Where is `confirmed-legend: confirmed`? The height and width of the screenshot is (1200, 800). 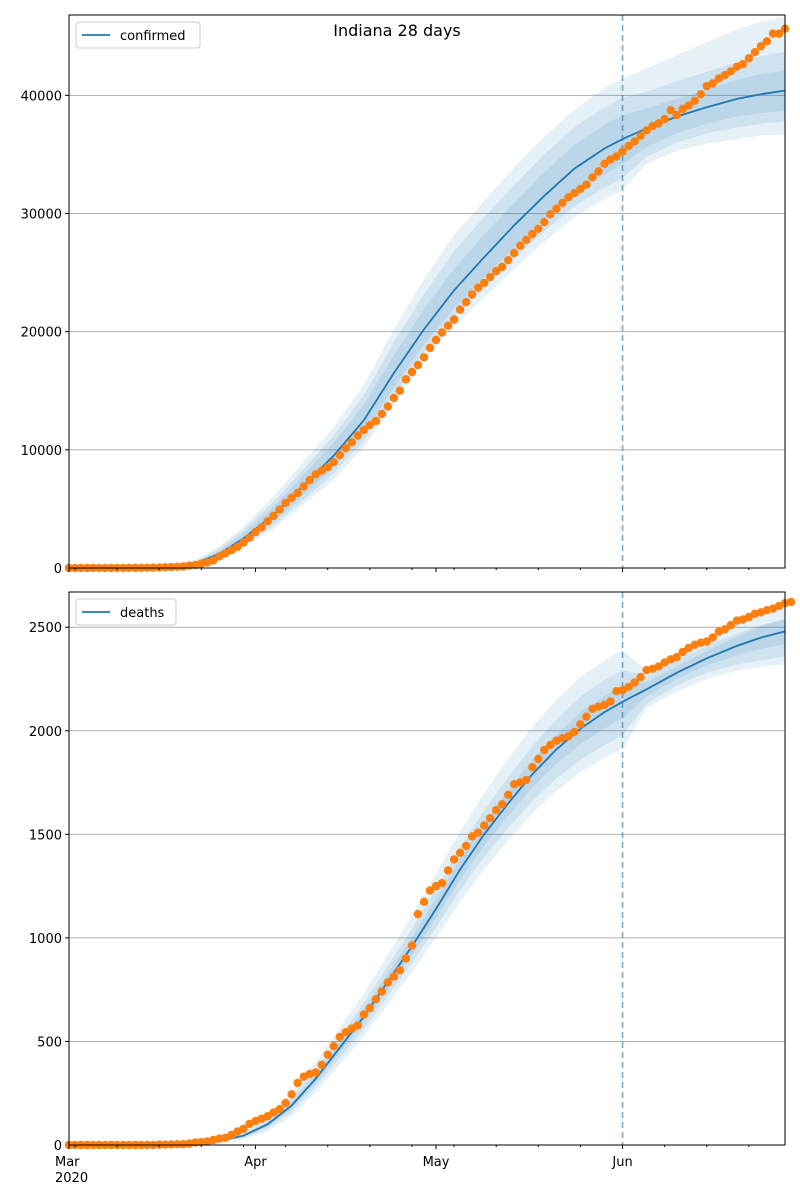 confirmed-legend: confirmed is located at coordinates (138, 35).